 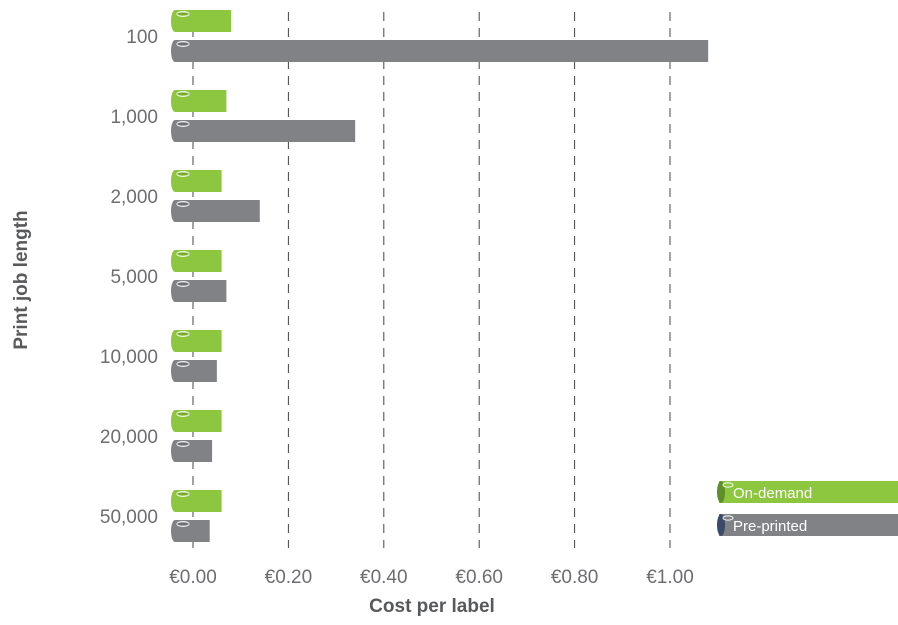 I want to click on legend-on-demand-label: On-demand, so click(x=772, y=493).